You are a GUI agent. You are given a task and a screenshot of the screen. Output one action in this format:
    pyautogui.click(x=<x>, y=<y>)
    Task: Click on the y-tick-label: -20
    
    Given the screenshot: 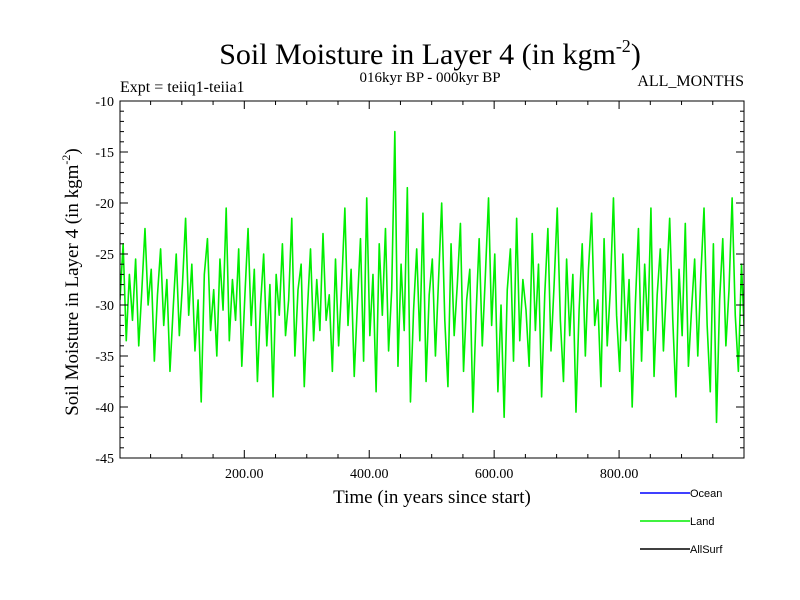 What is the action you would take?
    pyautogui.click(x=104, y=204)
    